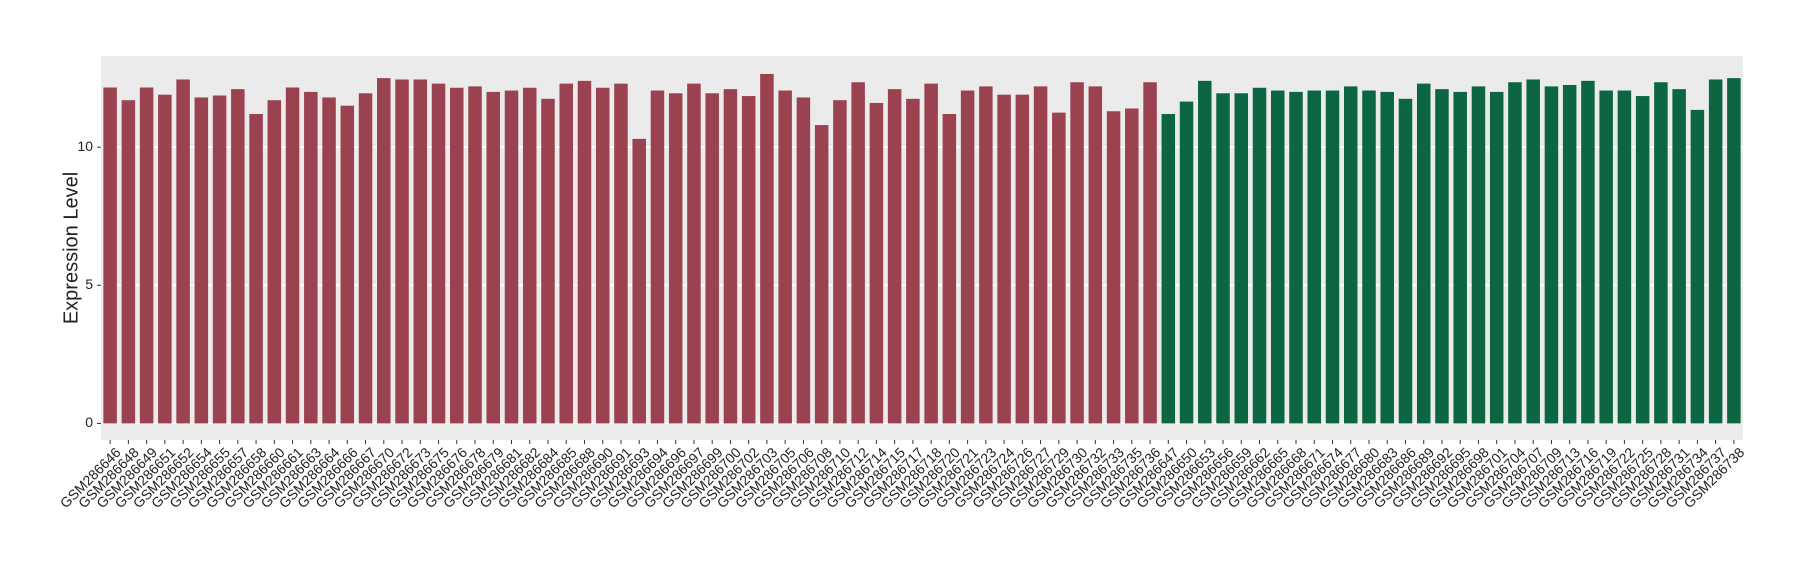 The image size is (1800, 580). What do you see at coordinates (89, 284) in the screenshot?
I see `y-tick-label: 5` at bounding box center [89, 284].